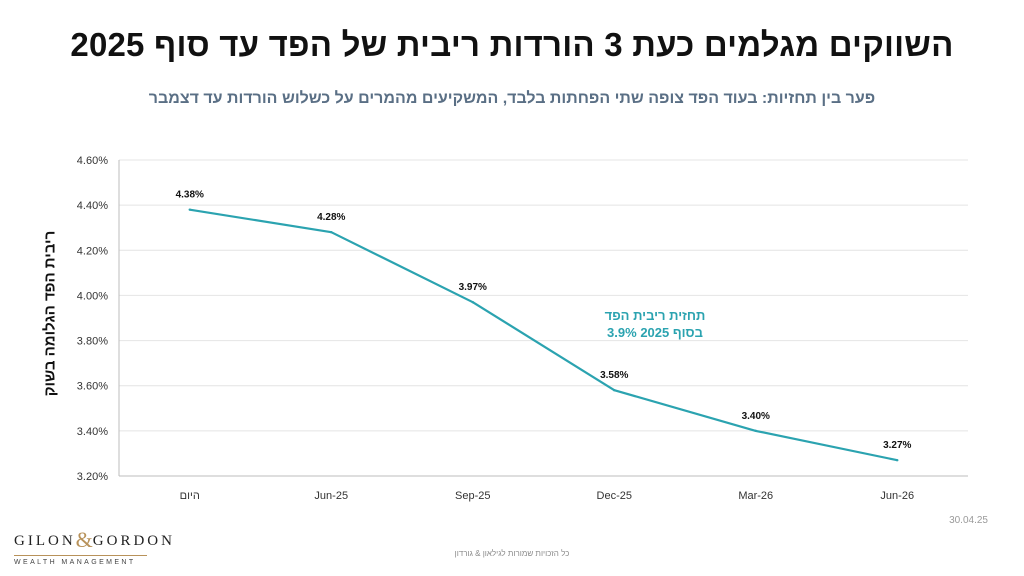 This screenshot has width=1024, height=576. Describe the element at coordinates (331, 496) in the screenshot. I see `x-tick-label: Jun-25` at that location.